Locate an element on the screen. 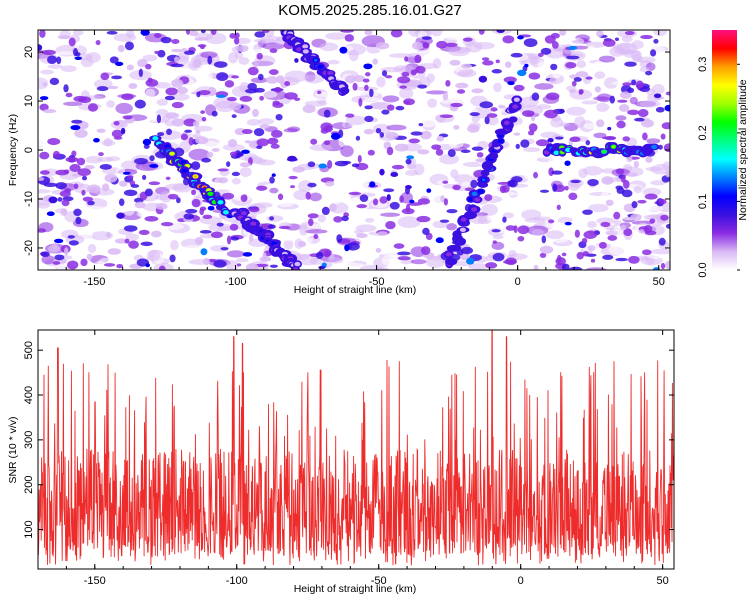 This screenshot has width=750, height=600. spectrogram-x-tick-label: -100 is located at coordinates (235, 282).